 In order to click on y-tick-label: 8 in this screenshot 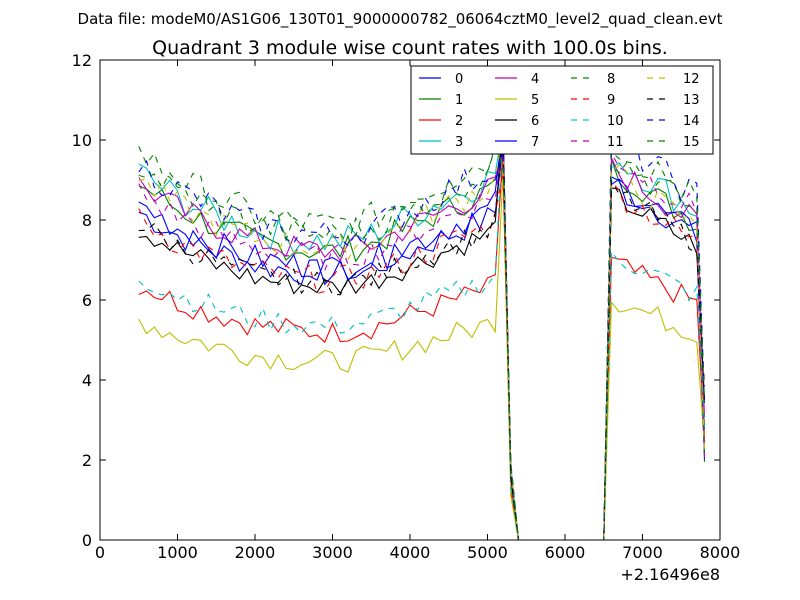, I will do `click(87, 220)`.